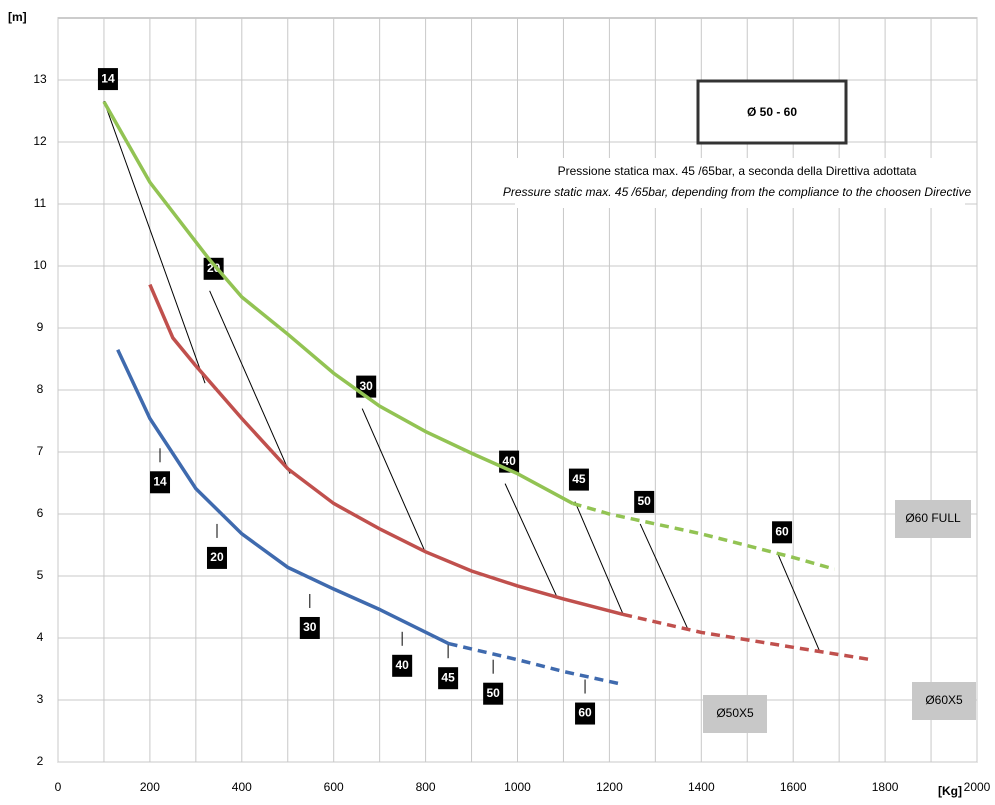 This screenshot has width=995, height=805. Describe the element at coordinates (40, 327) in the screenshot. I see `y-tick-label: 9` at that location.